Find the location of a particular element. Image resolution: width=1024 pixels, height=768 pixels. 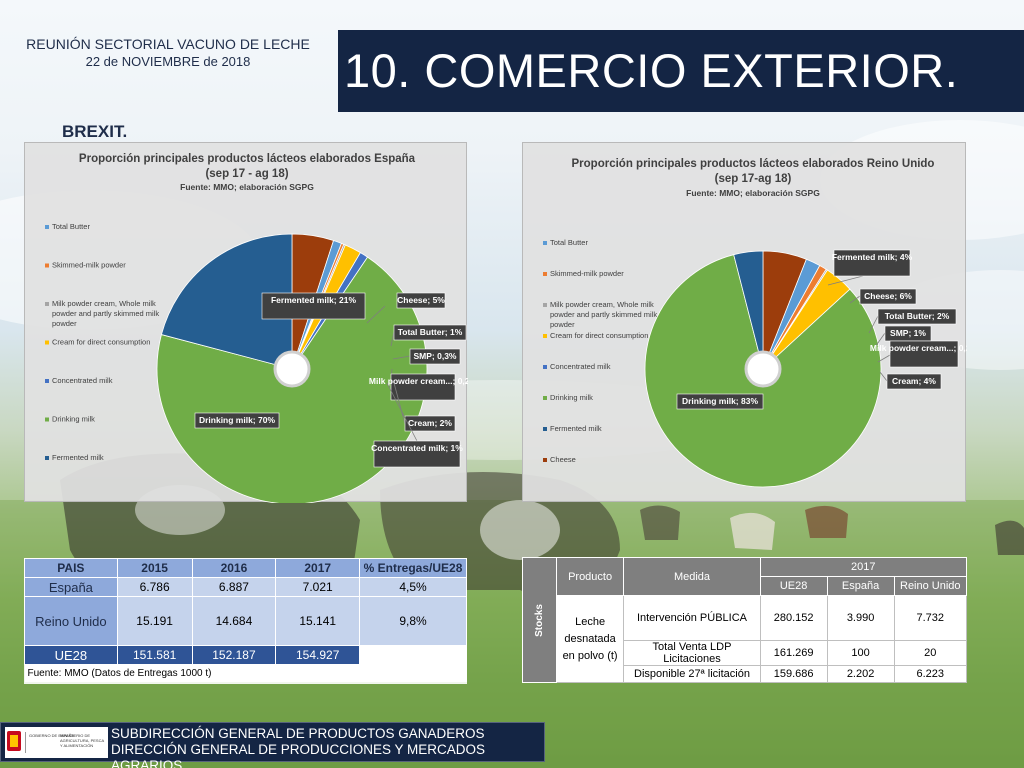

data-label: Total Butter; 2% is located at coordinates (917, 316).